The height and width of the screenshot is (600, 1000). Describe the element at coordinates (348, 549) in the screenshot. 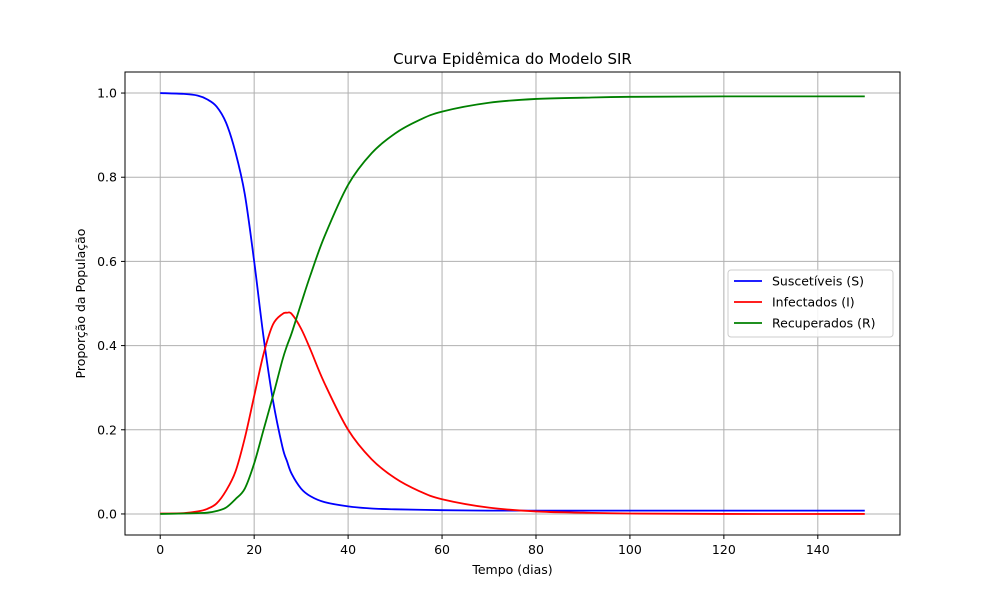

I see `x-tick-label: 40` at that location.